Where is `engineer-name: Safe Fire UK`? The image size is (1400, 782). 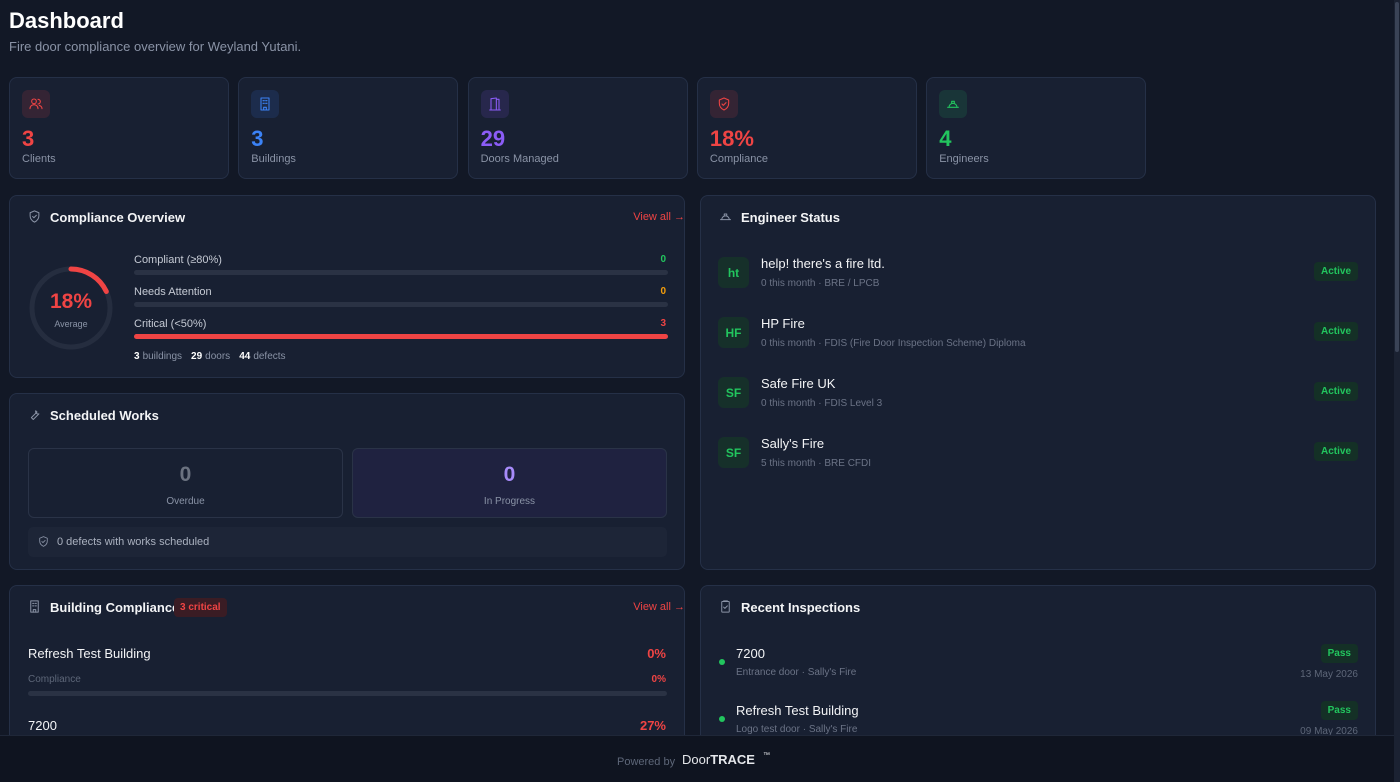 engineer-name: Safe Fire UK is located at coordinates (798, 383).